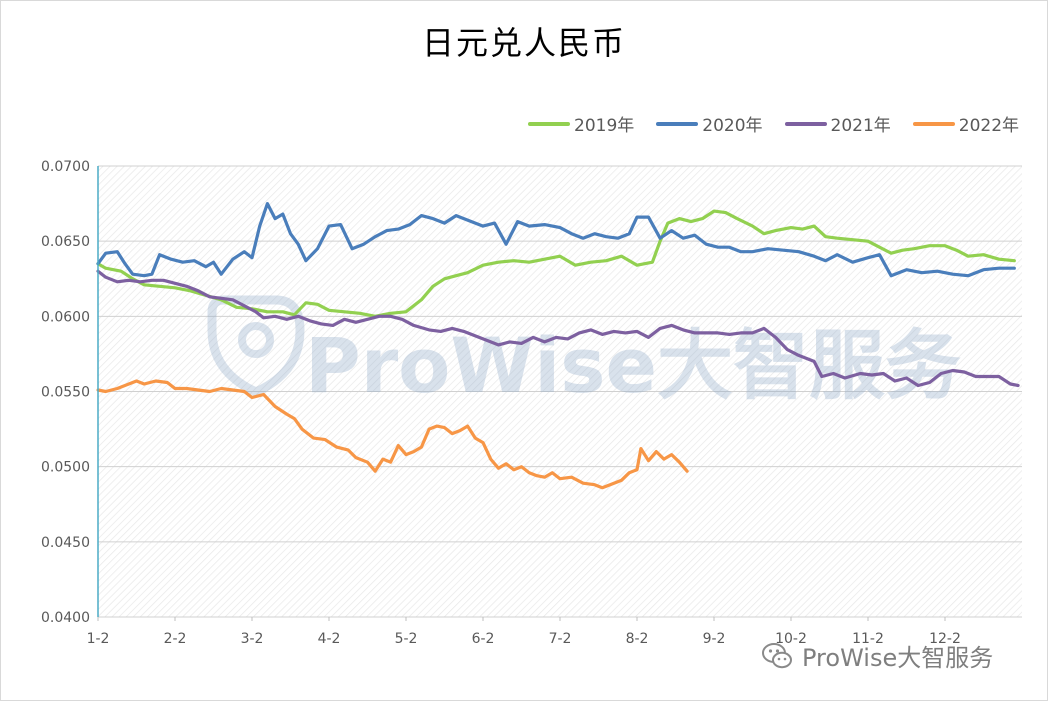 This screenshot has height=701, width=1048. I want to click on x-tick-label: 8-2, so click(637, 639).